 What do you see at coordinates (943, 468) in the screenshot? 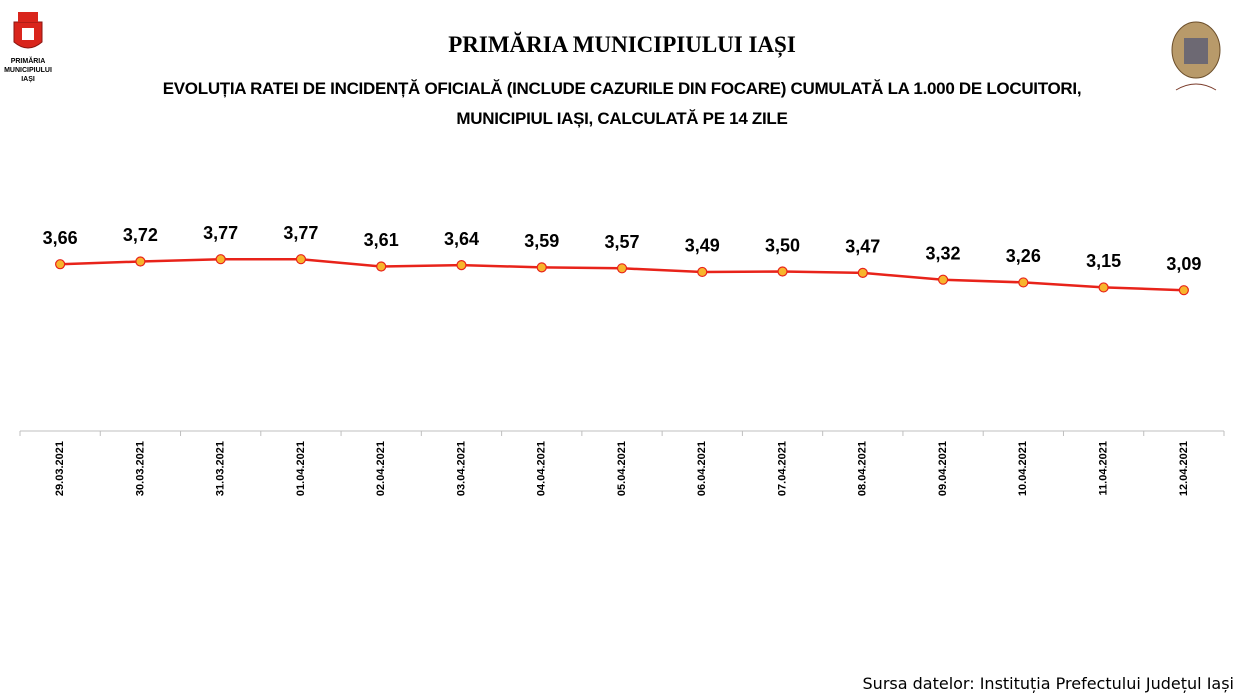
I see `x-tick-label: 09.04.2021` at bounding box center [943, 468].